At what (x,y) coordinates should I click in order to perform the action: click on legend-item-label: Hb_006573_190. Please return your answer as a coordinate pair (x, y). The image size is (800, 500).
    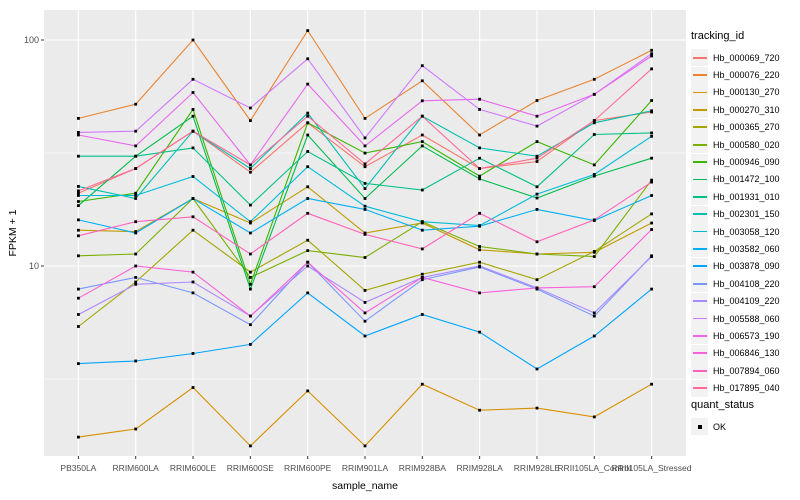
    Looking at the image, I should click on (746, 335).